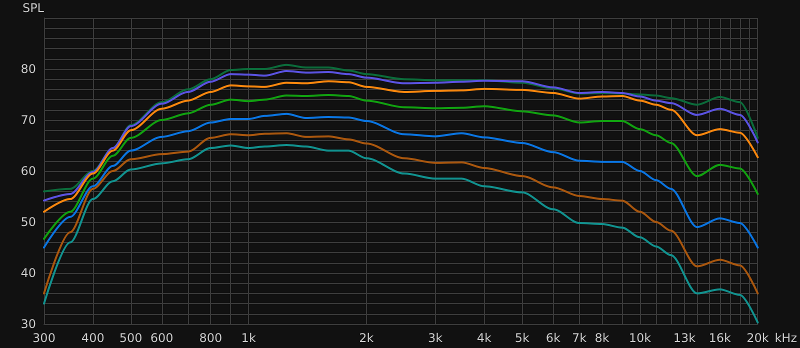 This screenshot has width=800, height=348. What do you see at coordinates (640, 338) in the screenshot?
I see `x-tick-label: 10k` at bounding box center [640, 338].